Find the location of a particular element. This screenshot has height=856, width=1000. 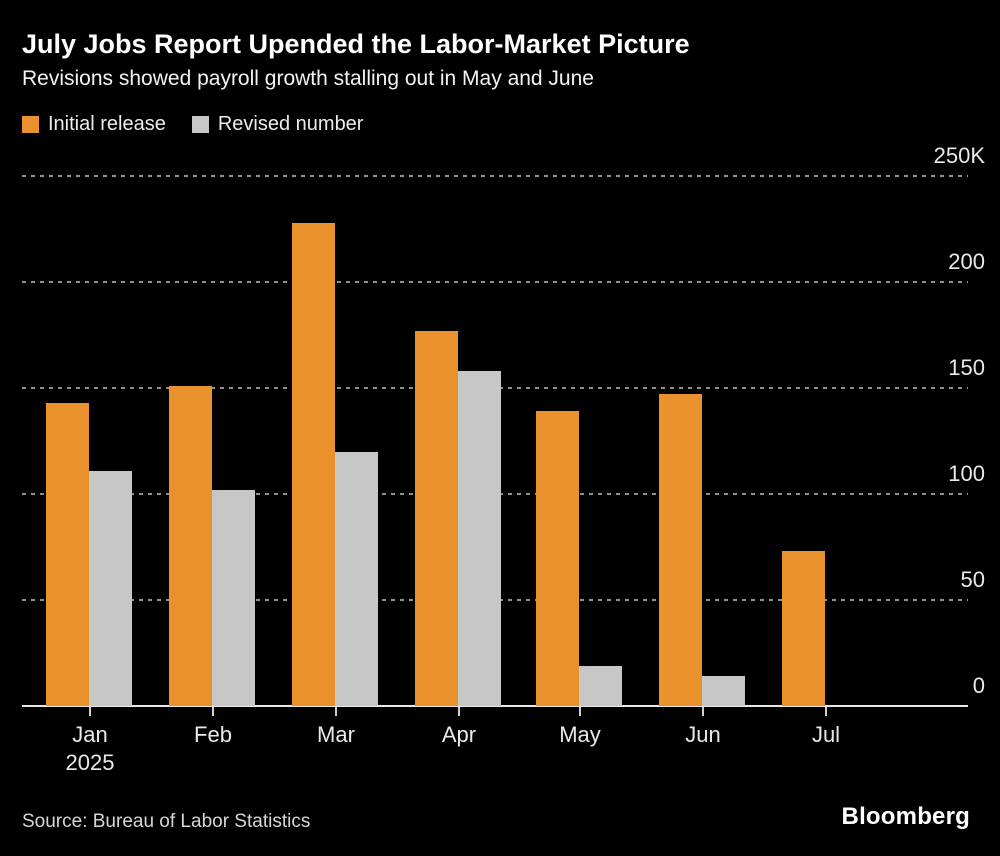

x-axis-tick-jan is located at coordinates (90, 711).